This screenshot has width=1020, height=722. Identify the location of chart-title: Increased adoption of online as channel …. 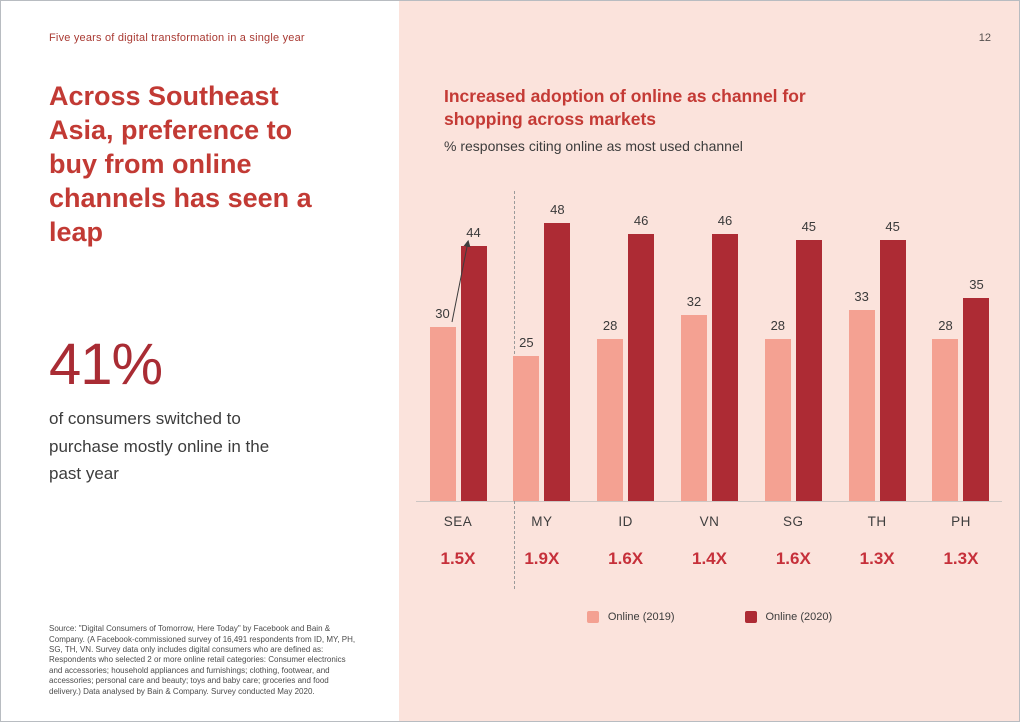
(625, 107).